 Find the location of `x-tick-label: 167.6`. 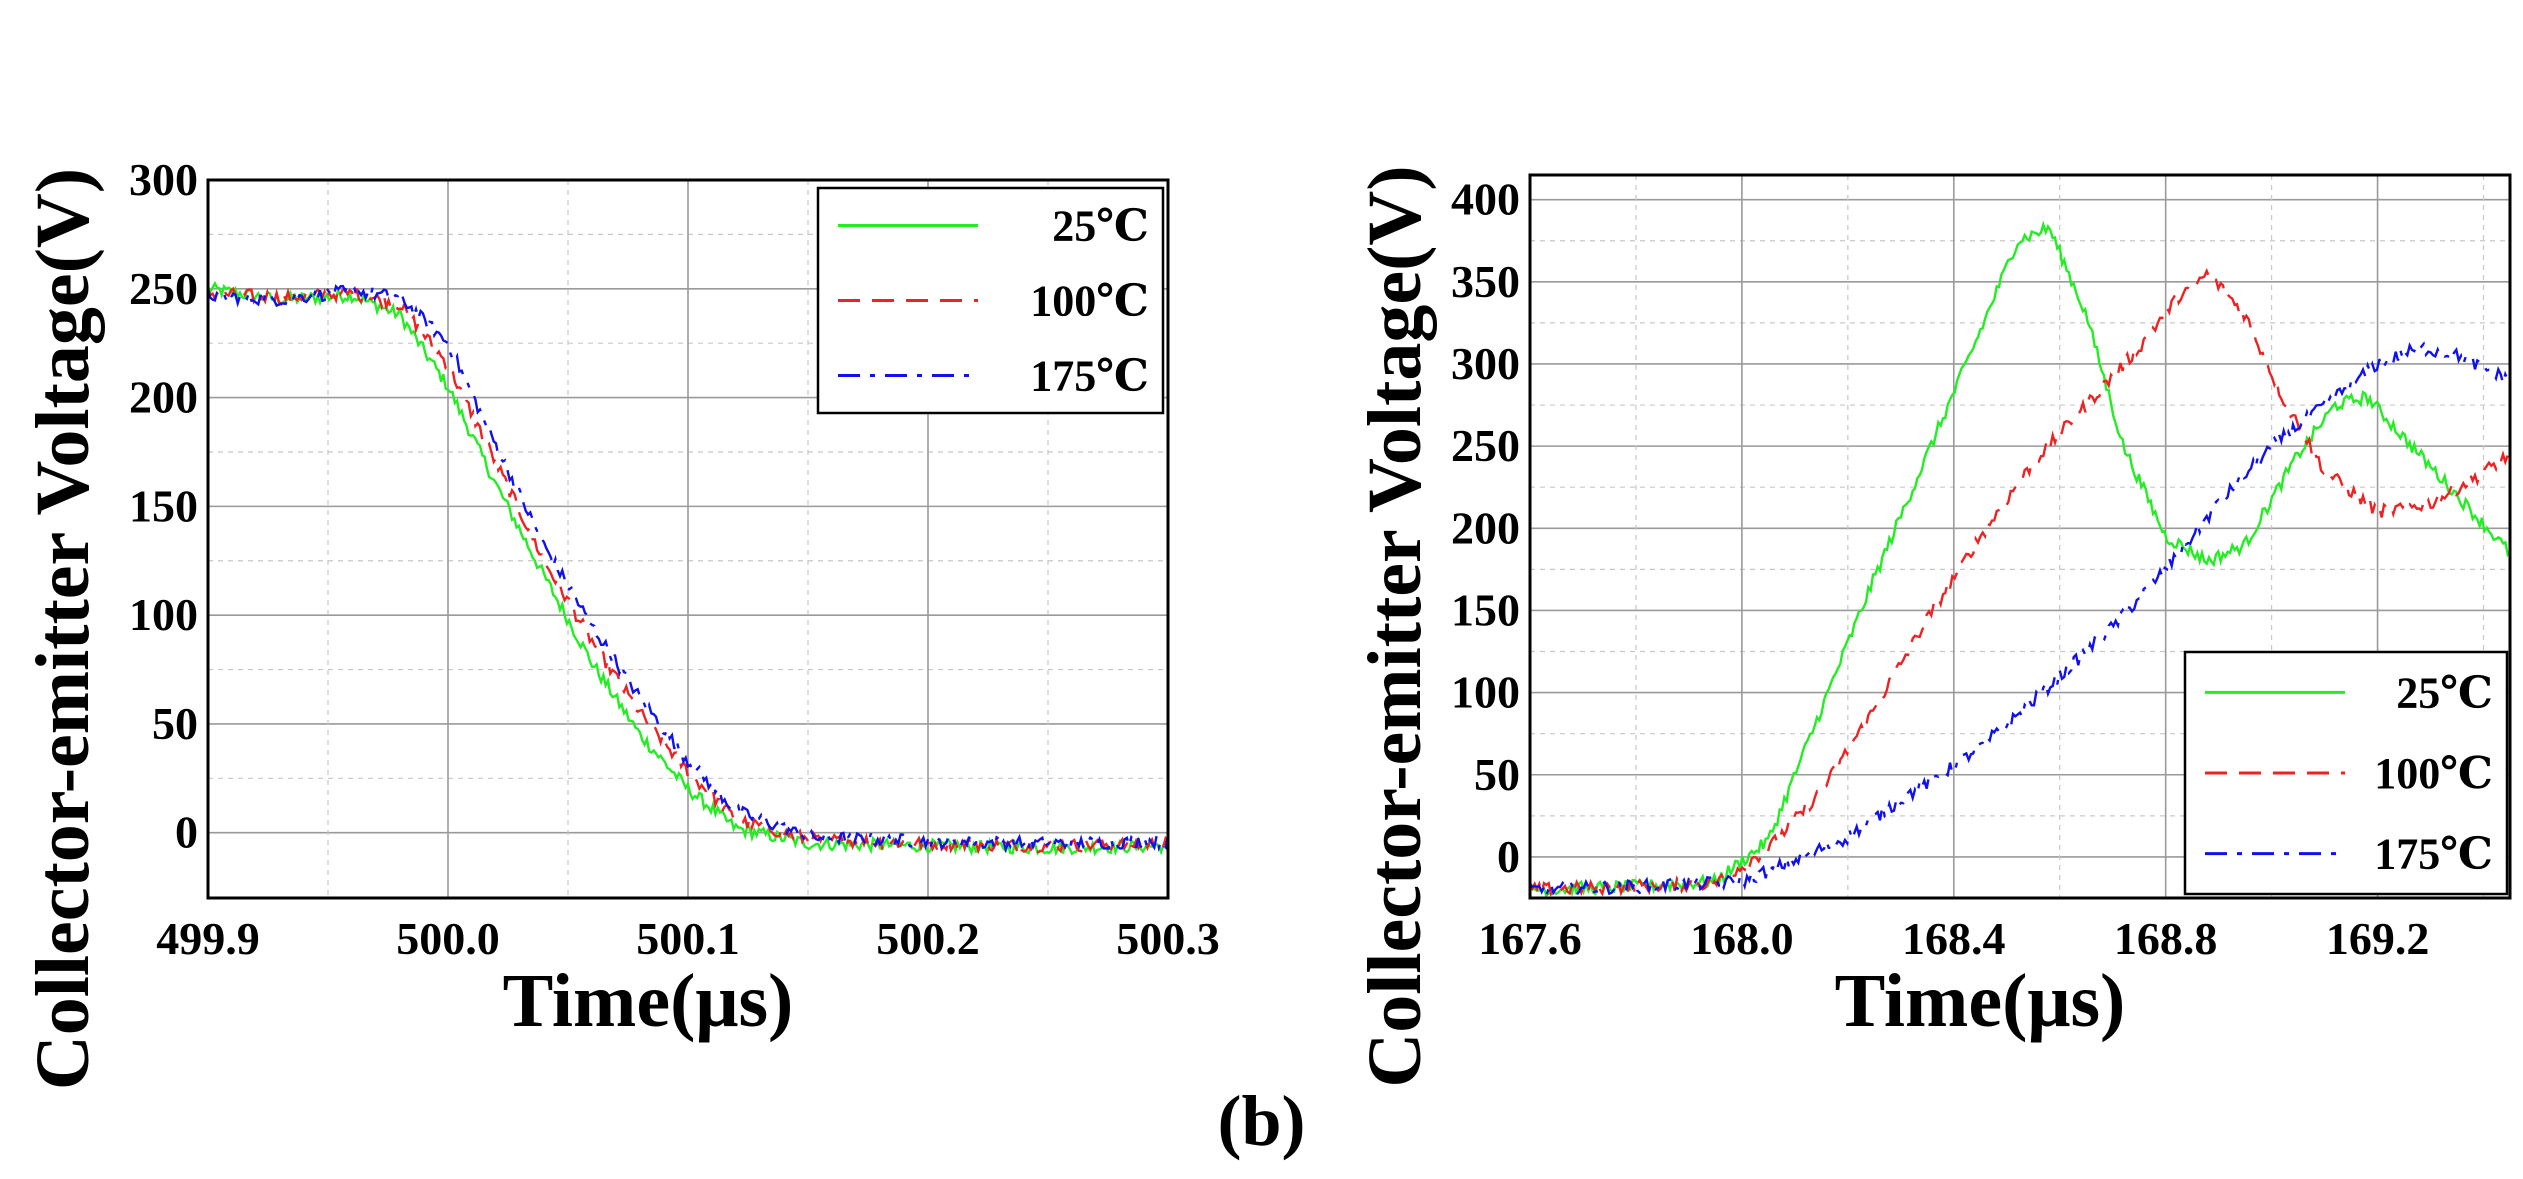

x-tick-label: 167.6 is located at coordinates (1530, 938).